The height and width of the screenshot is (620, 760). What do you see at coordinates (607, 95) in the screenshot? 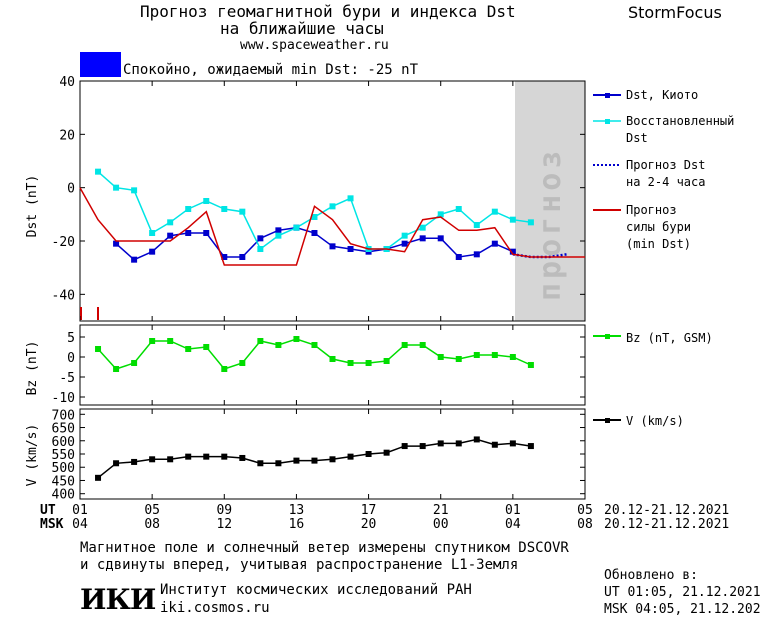
I see `legend-marker-dst-kyoto` at bounding box center [607, 95].